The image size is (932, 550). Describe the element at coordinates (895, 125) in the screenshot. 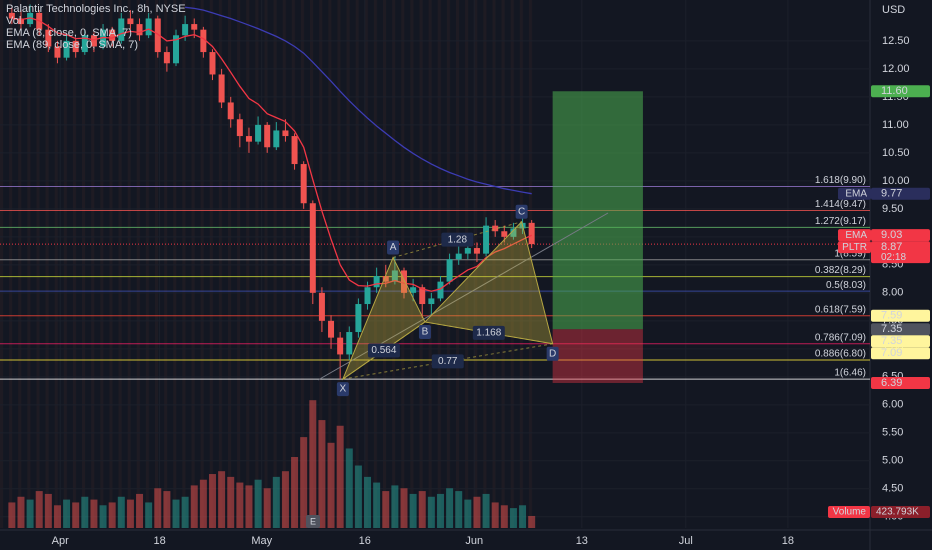

I see `y-tick-label: 11.00` at that location.